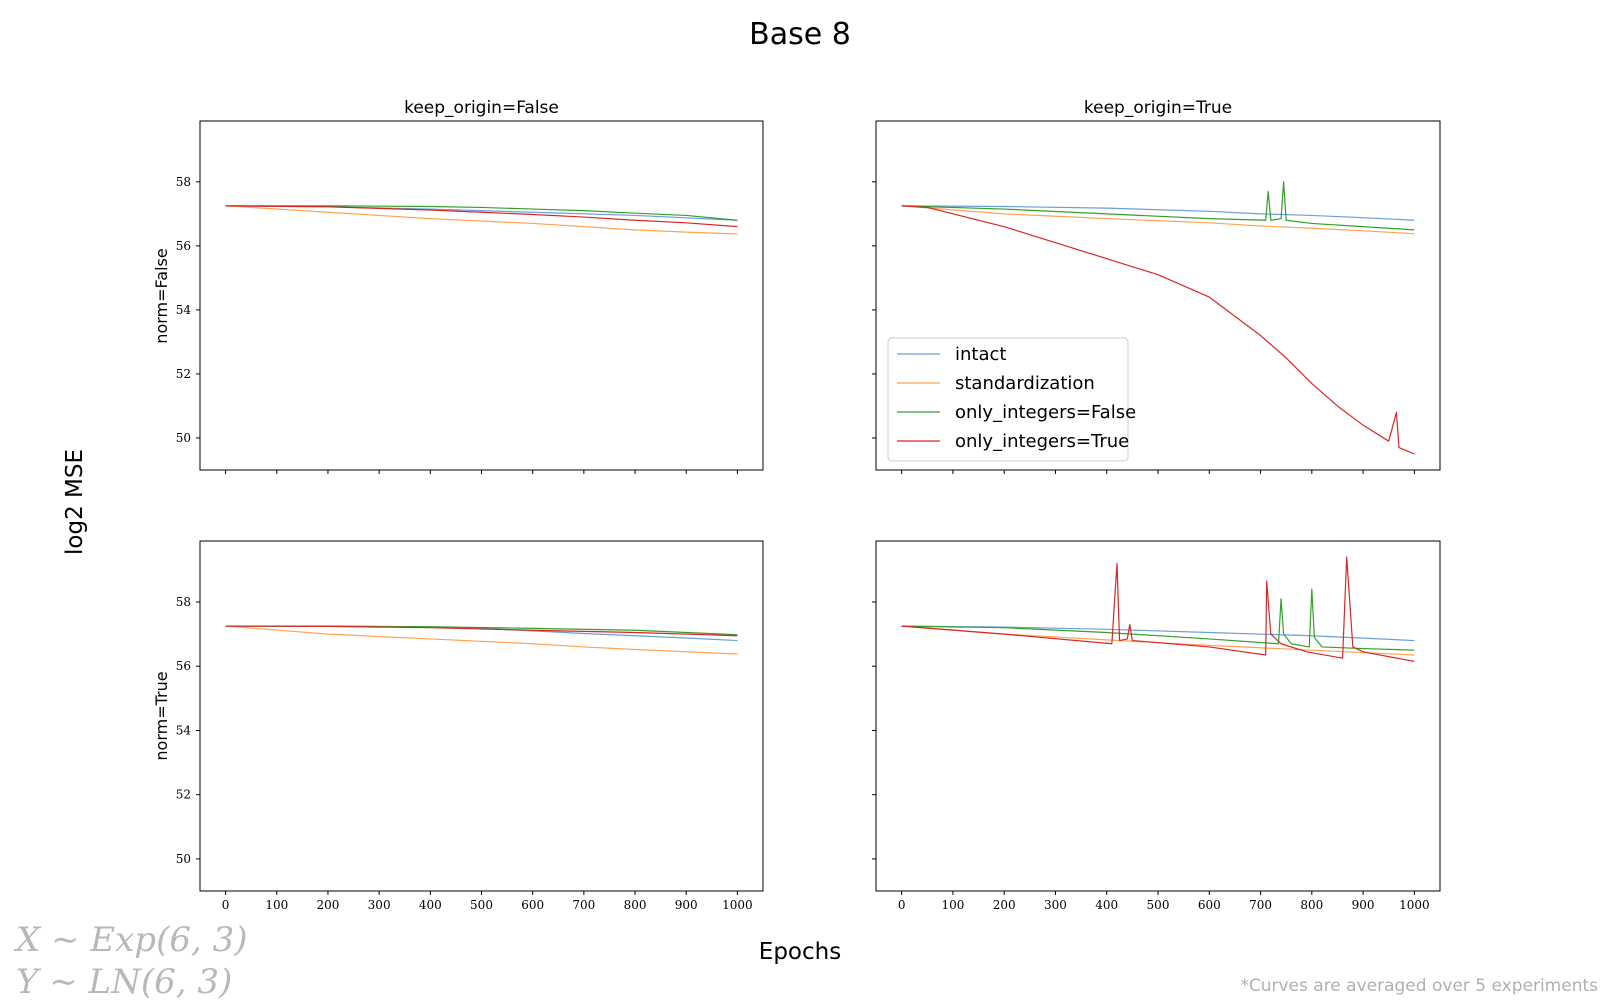 The width and height of the screenshot is (1600, 1000). I want to click on legend-label: intact, so click(980, 354).